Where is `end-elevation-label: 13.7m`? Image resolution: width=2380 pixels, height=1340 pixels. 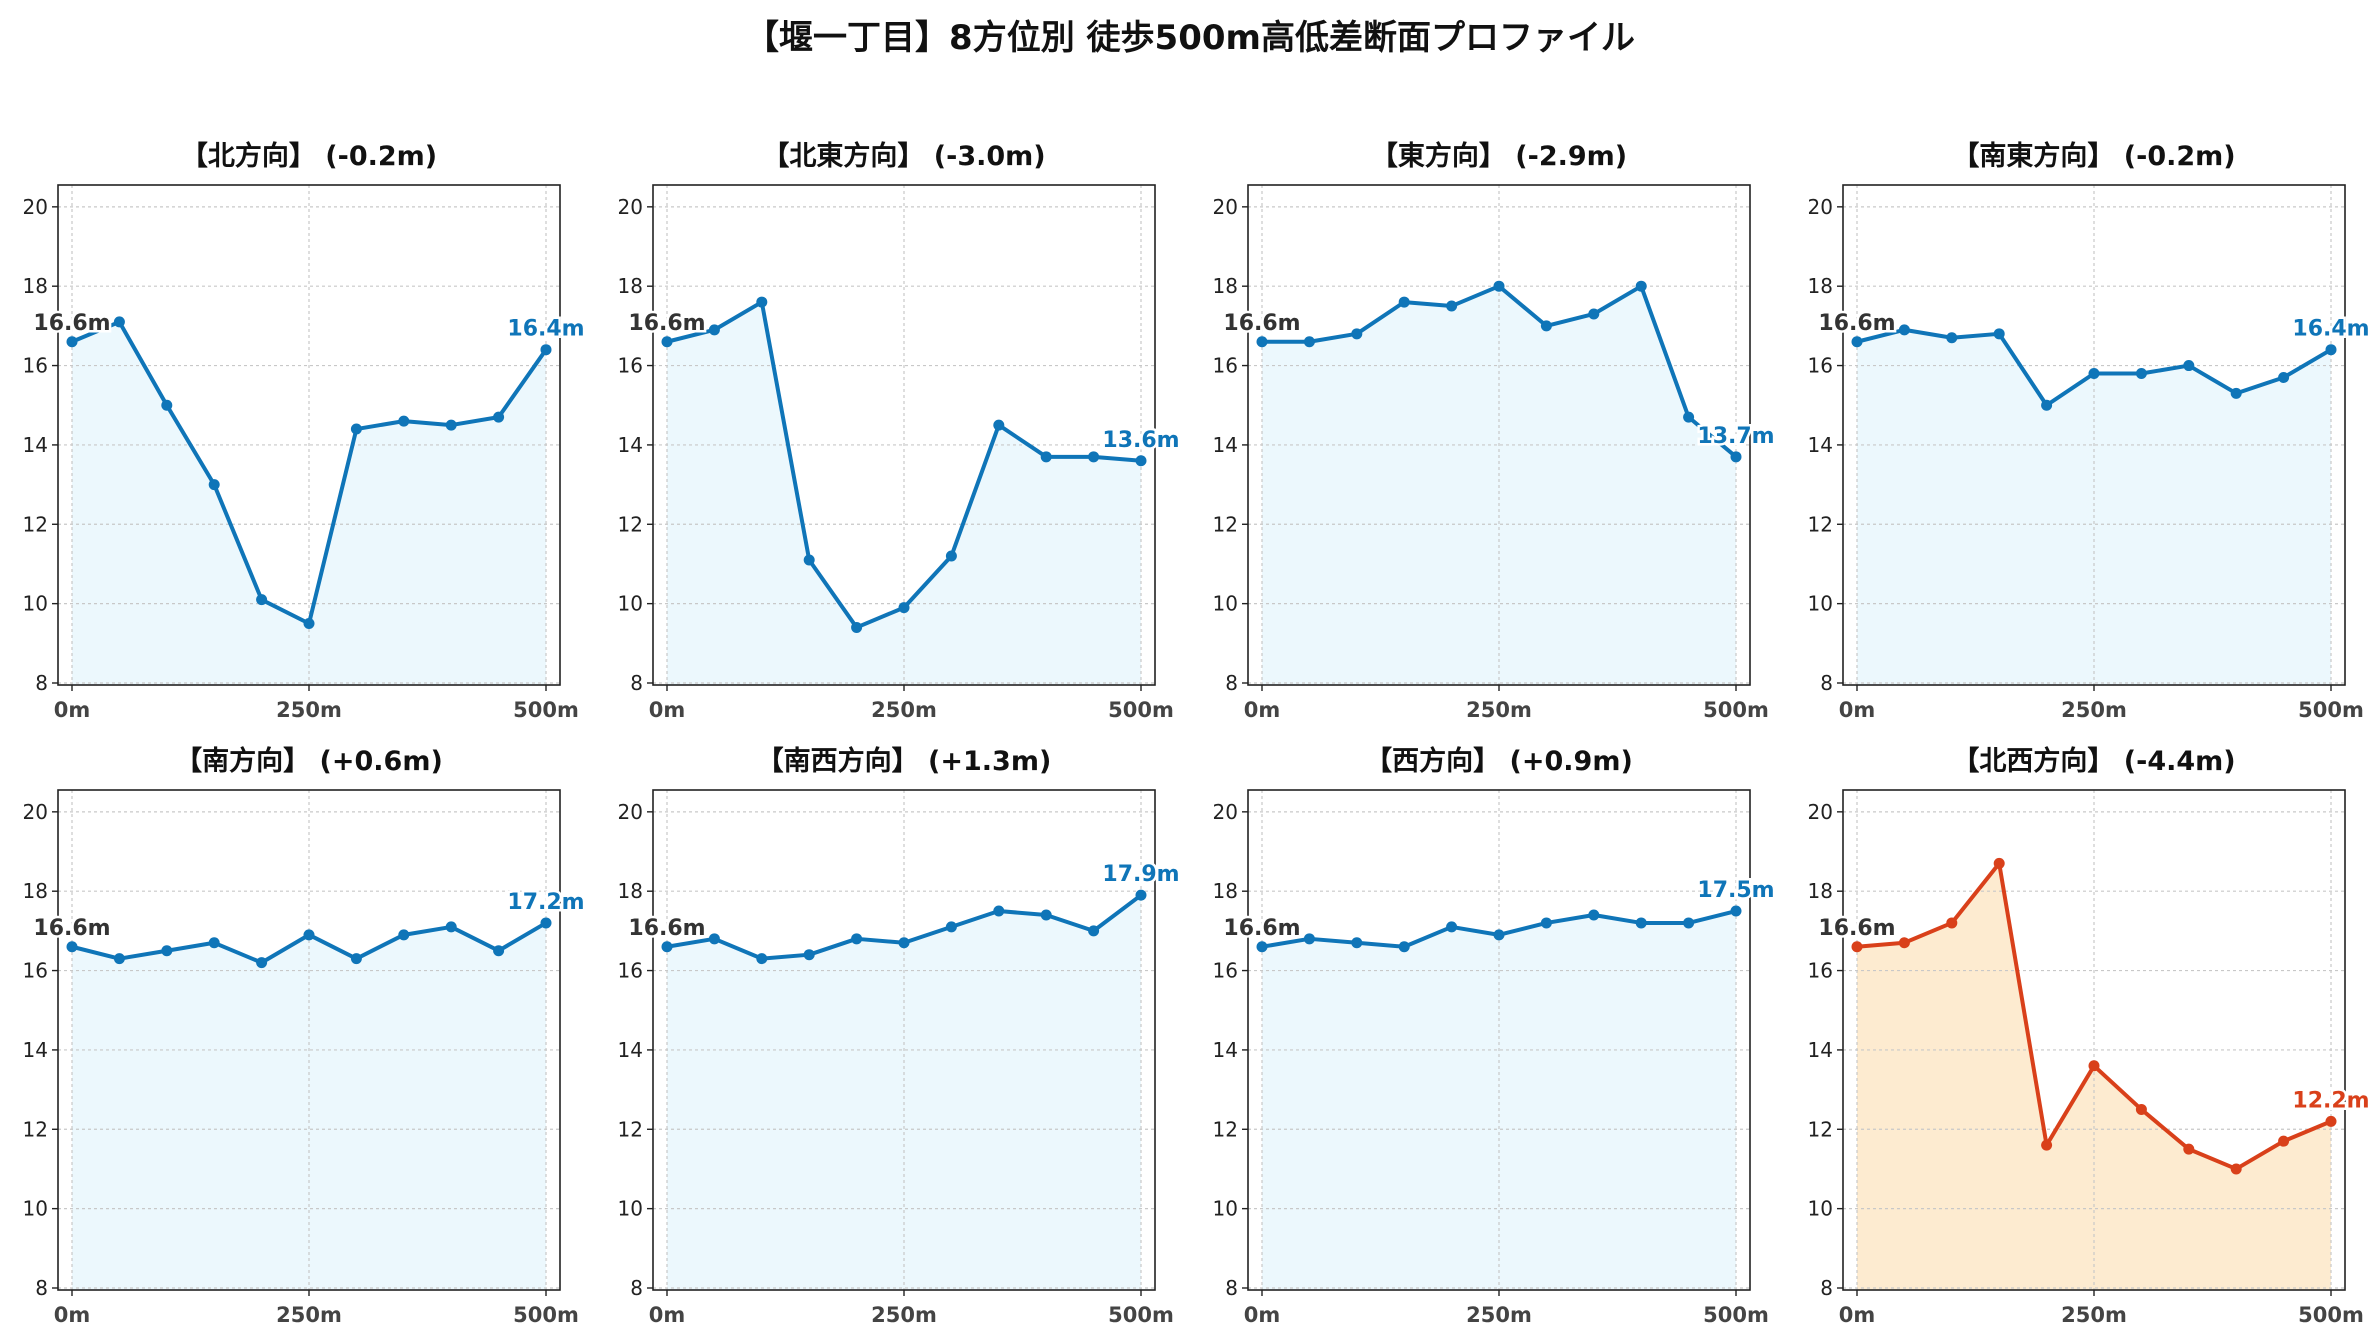 end-elevation-label: 13.7m is located at coordinates (1735, 436).